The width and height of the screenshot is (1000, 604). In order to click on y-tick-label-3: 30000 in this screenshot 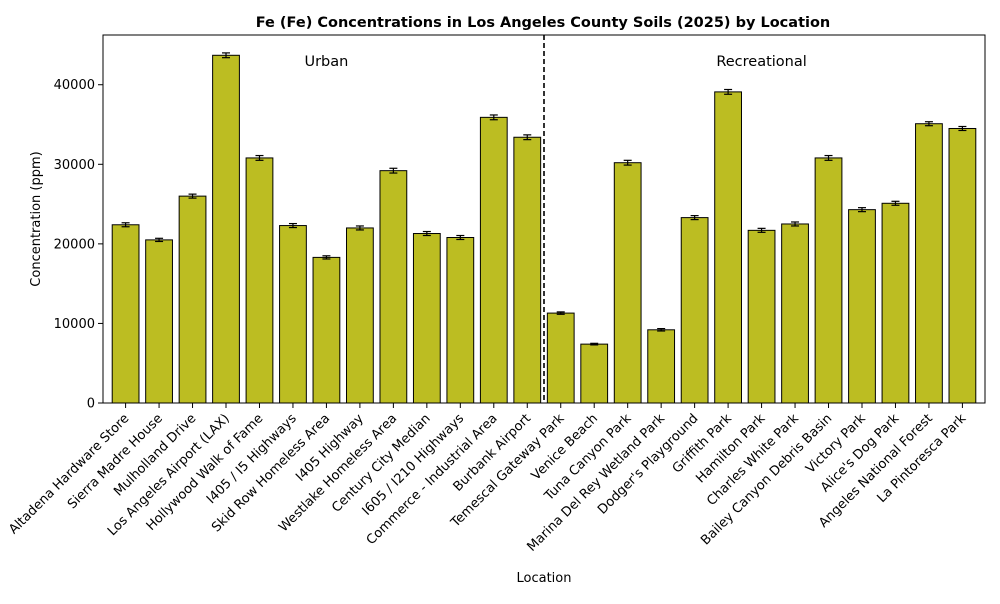, I will do `click(74, 165)`.